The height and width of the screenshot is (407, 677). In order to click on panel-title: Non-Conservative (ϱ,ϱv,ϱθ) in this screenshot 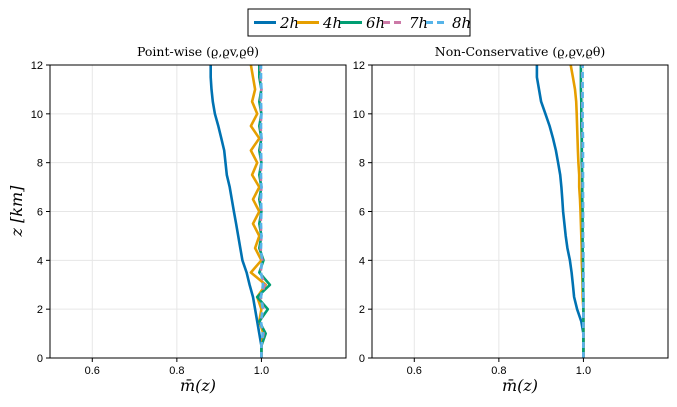, I will do `click(520, 51)`.